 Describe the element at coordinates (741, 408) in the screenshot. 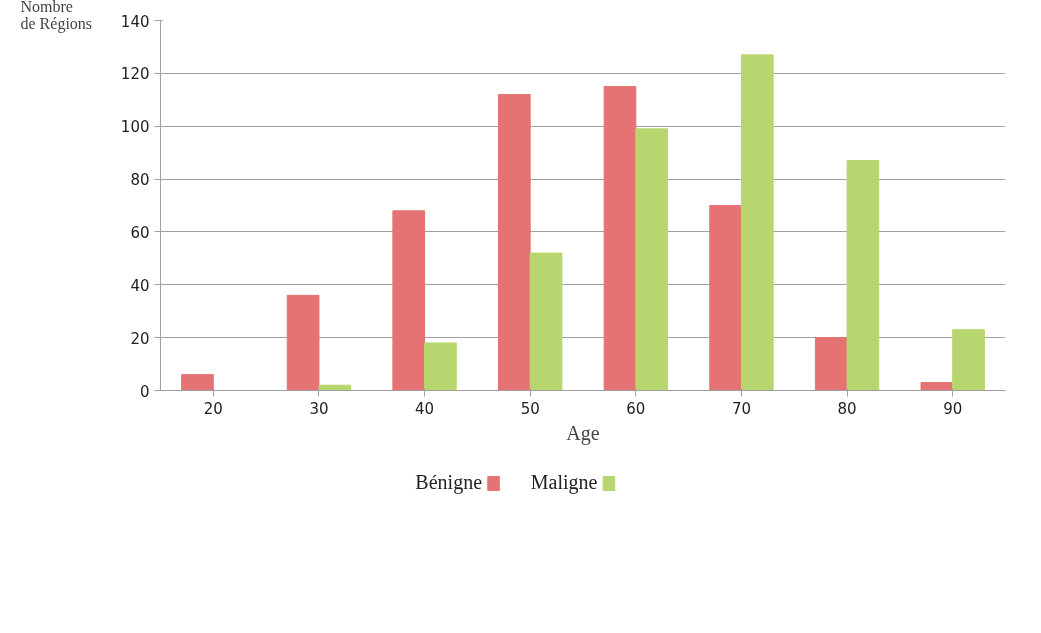

I see `x-tick-label: 70` at that location.